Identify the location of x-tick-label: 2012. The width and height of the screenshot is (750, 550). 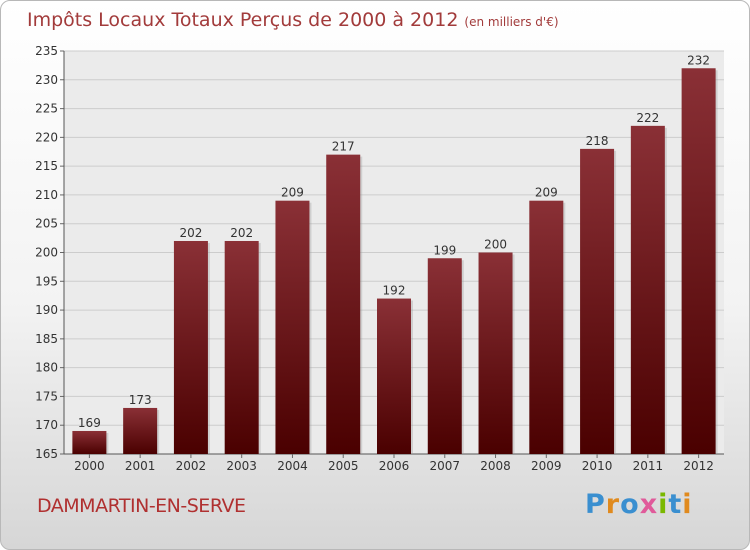
(698, 466).